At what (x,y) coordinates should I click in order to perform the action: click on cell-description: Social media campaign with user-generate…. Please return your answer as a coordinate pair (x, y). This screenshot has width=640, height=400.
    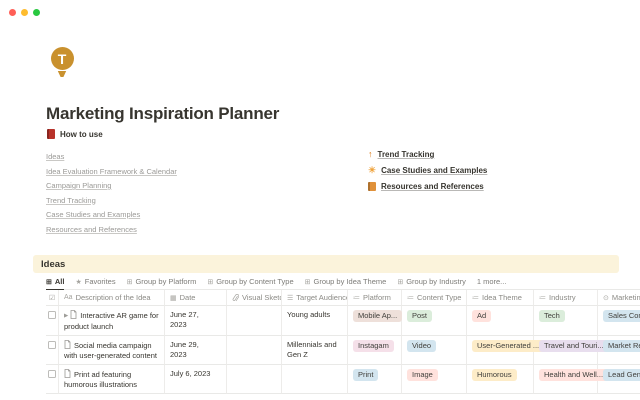
    Looking at the image, I should click on (112, 350).